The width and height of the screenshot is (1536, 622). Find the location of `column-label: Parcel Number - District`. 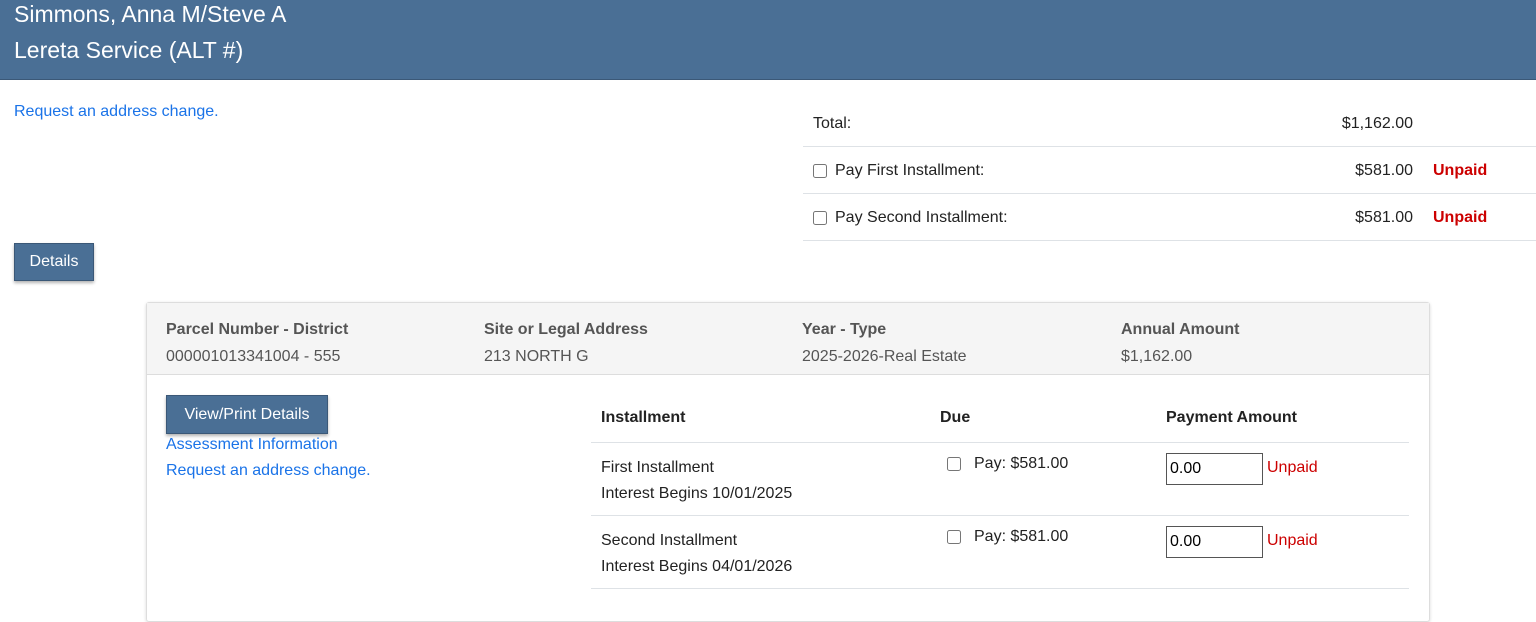

column-label: Parcel Number - District is located at coordinates (257, 329).